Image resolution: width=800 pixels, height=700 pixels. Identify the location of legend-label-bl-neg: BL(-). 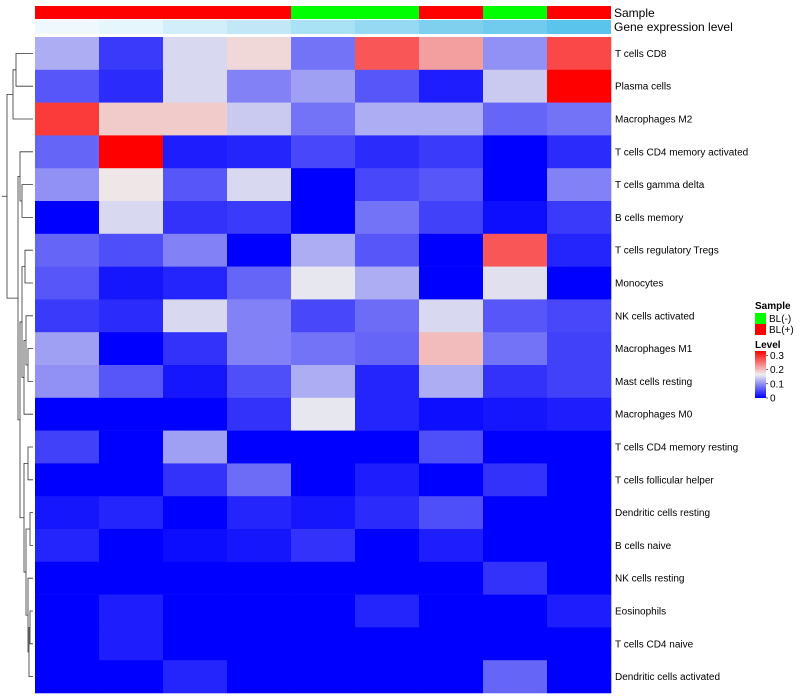
(780, 319).